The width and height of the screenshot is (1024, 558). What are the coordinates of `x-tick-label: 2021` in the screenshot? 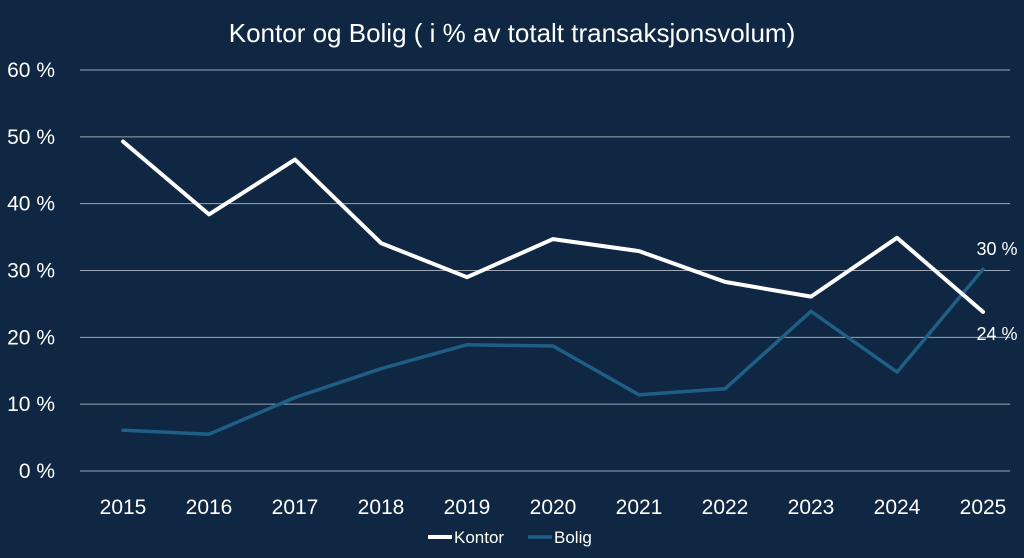 It's located at (639, 507).